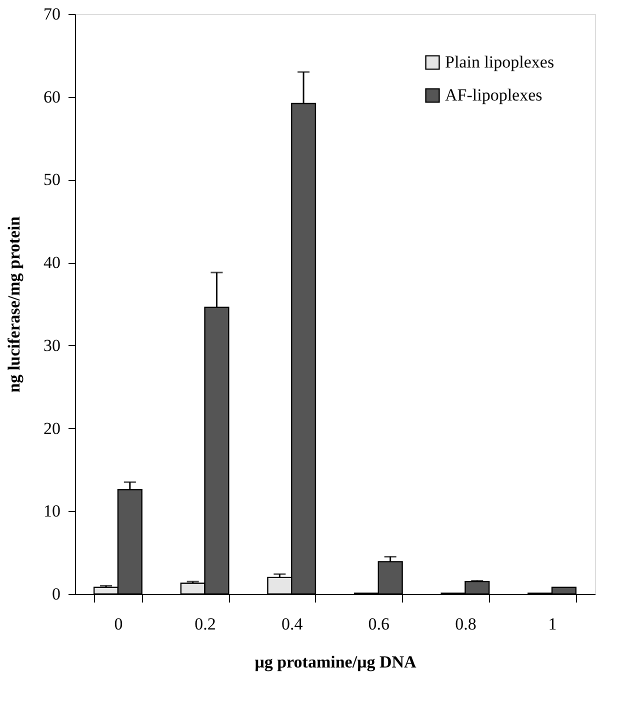 Image resolution: width=631 pixels, height=703 pixels. Describe the element at coordinates (118, 624) in the screenshot. I see `x-tick-label: 0` at that location.